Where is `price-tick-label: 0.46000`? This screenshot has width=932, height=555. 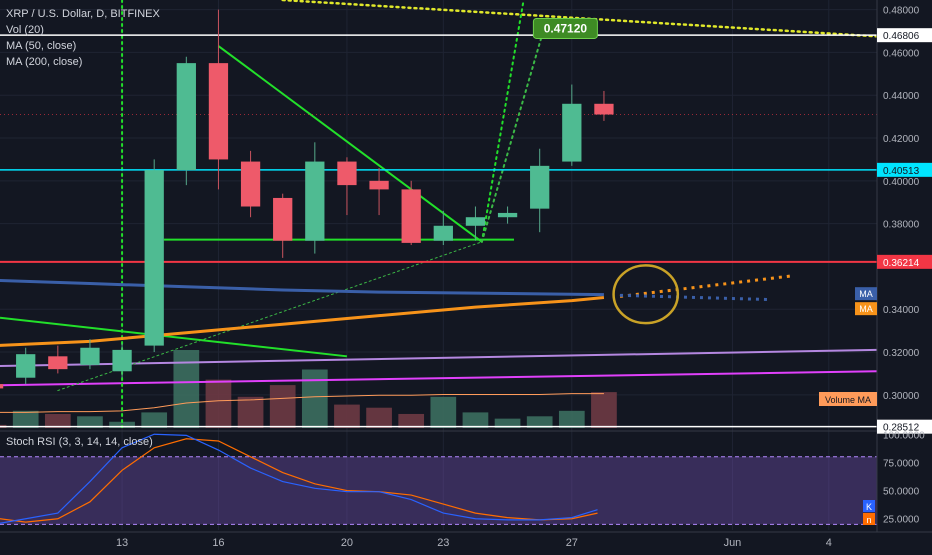 price-tick-label: 0.46000 is located at coordinates (901, 53).